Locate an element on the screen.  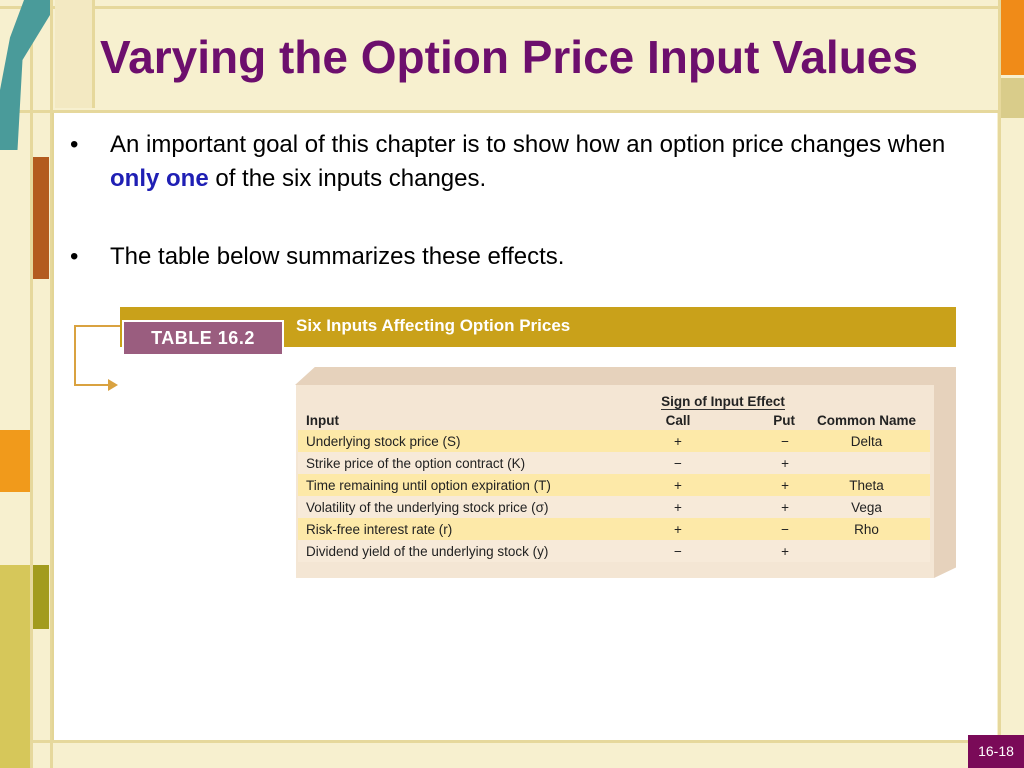
cell-name: Vega is located at coordinates (866, 507).